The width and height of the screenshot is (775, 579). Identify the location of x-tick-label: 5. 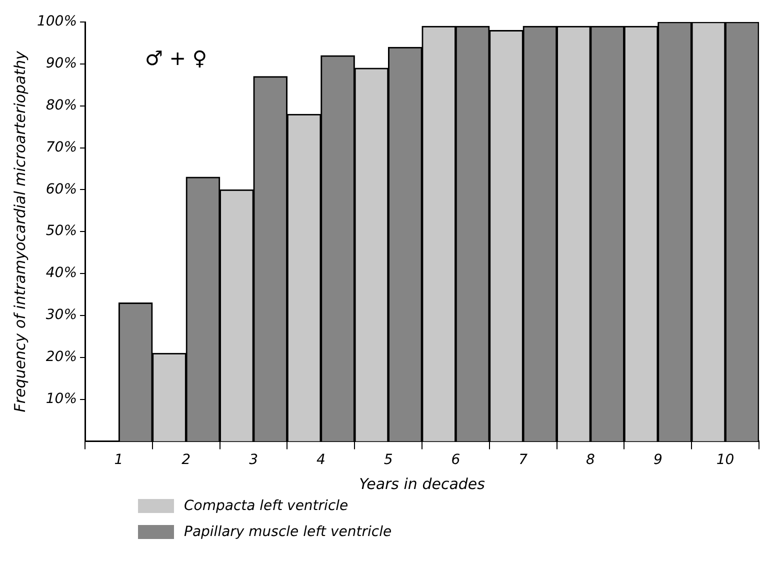
(388, 460).